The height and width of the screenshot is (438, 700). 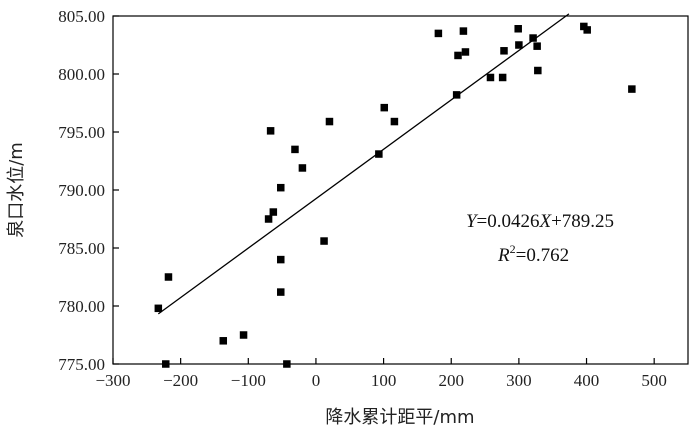 I want to click on y-axis-label: 泉口水位/m, so click(x=16, y=190).